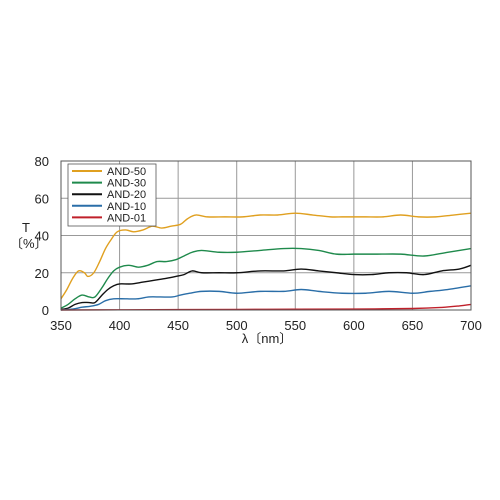 Image resolution: width=500 pixels, height=500 pixels. Describe the element at coordinates (29, 243) in the screenshot. I see `y-axis-label-unit: 〔%〕` at that location.